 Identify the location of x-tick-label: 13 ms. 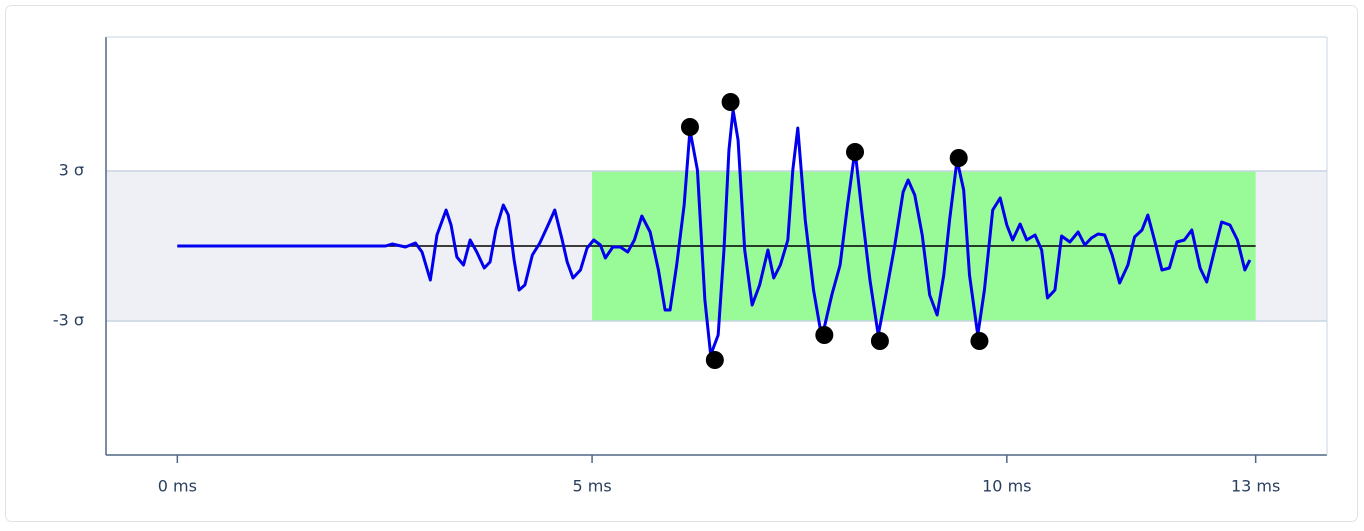
(1255, 486).